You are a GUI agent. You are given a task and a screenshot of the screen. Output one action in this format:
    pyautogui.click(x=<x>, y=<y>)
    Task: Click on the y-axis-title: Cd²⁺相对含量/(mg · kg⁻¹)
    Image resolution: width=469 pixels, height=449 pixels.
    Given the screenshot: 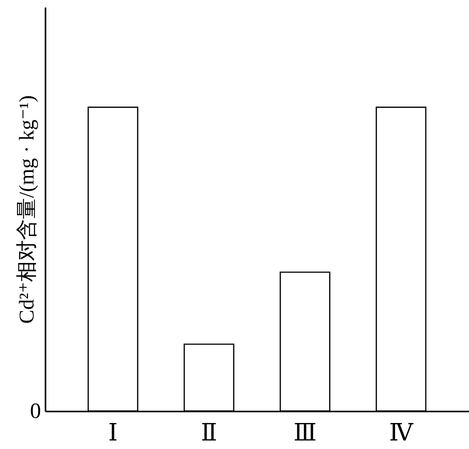 What is the action you would take?
    pyautogui.click(x=26, y=209)
    